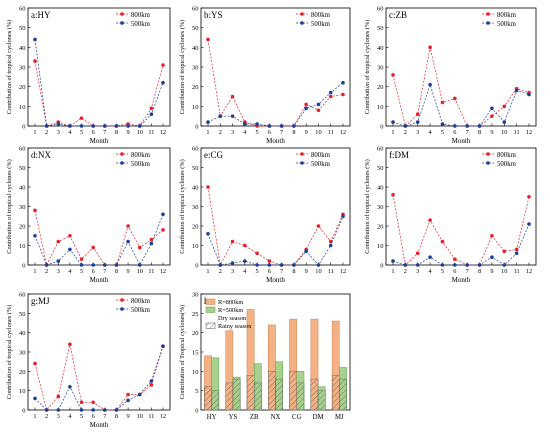 This screenshot has height=441, width=550. I want to click on y-tick-label: 50, so click(22, 314).